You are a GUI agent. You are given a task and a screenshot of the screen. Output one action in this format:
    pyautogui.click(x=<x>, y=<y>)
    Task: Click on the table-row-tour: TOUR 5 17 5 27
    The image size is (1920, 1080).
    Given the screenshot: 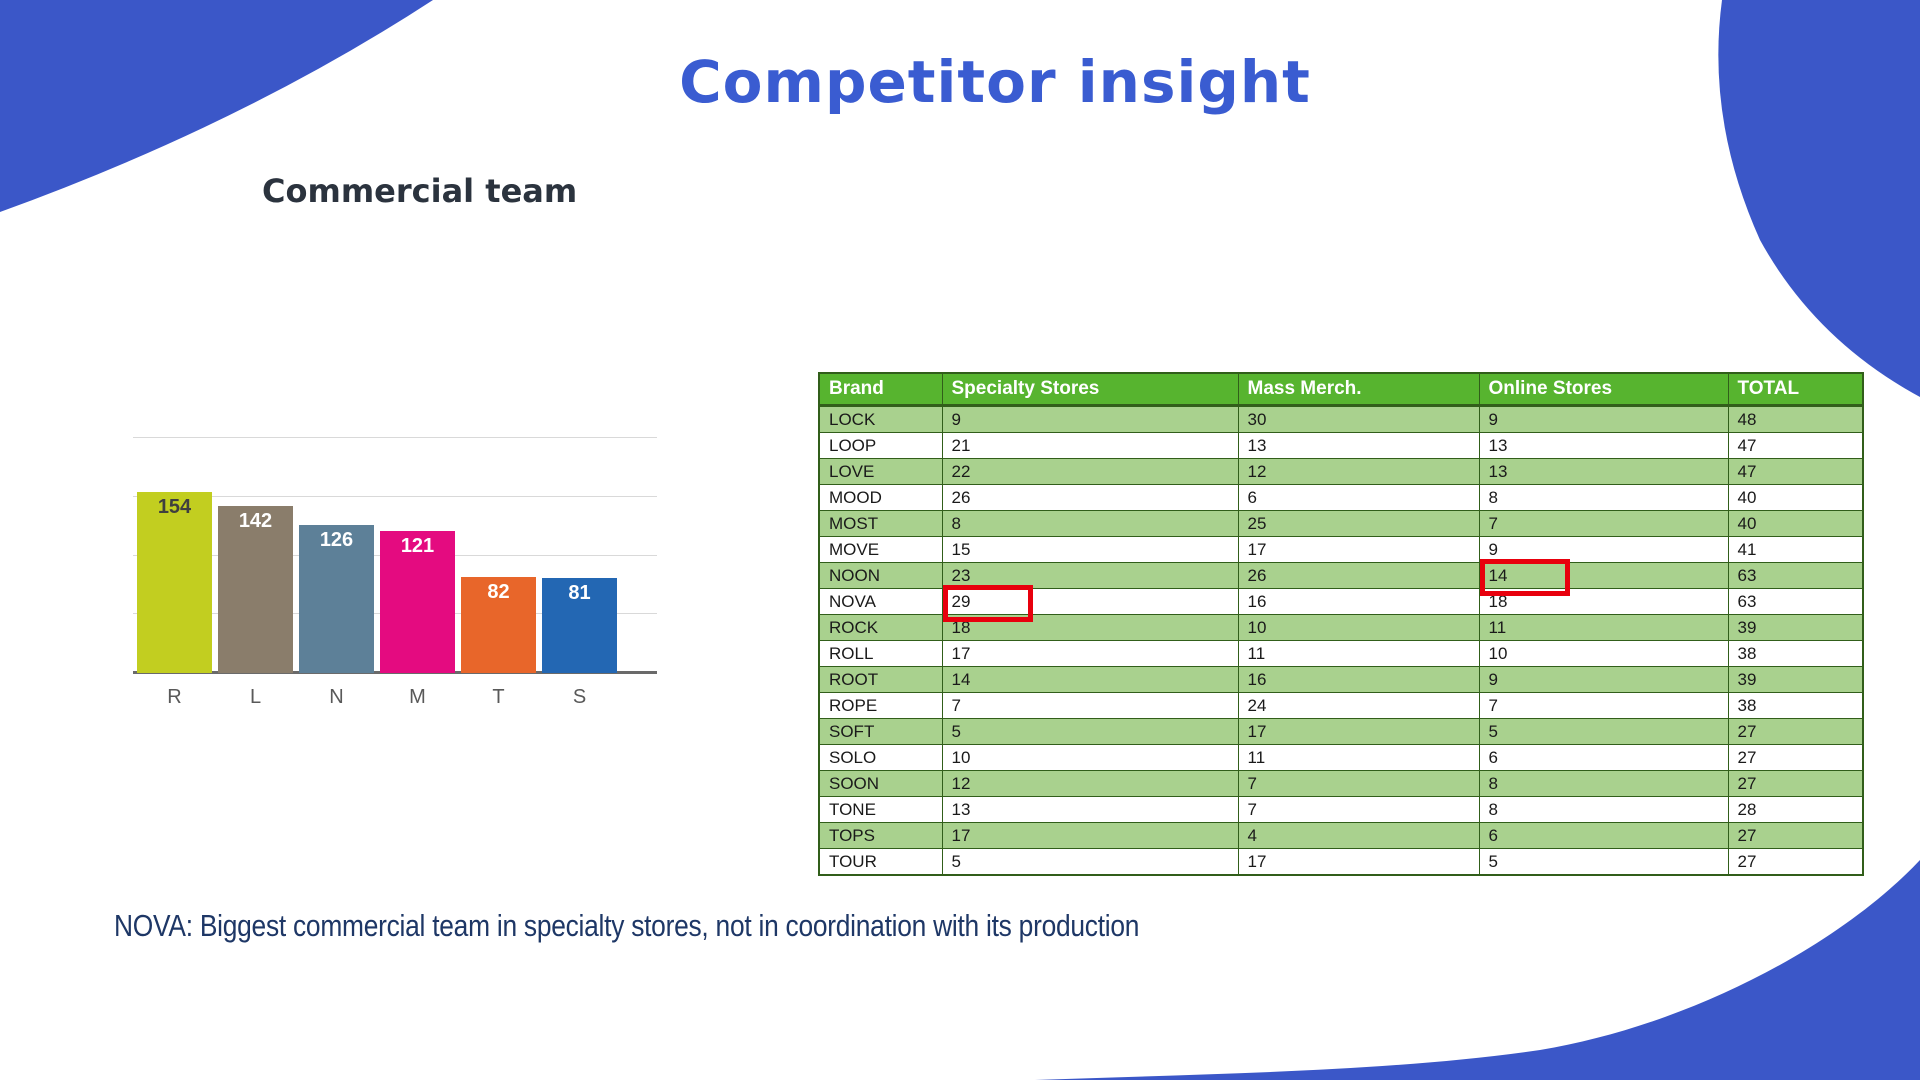 What is the action you would take?
    pyautogui.click(x=1341, y=862)
    